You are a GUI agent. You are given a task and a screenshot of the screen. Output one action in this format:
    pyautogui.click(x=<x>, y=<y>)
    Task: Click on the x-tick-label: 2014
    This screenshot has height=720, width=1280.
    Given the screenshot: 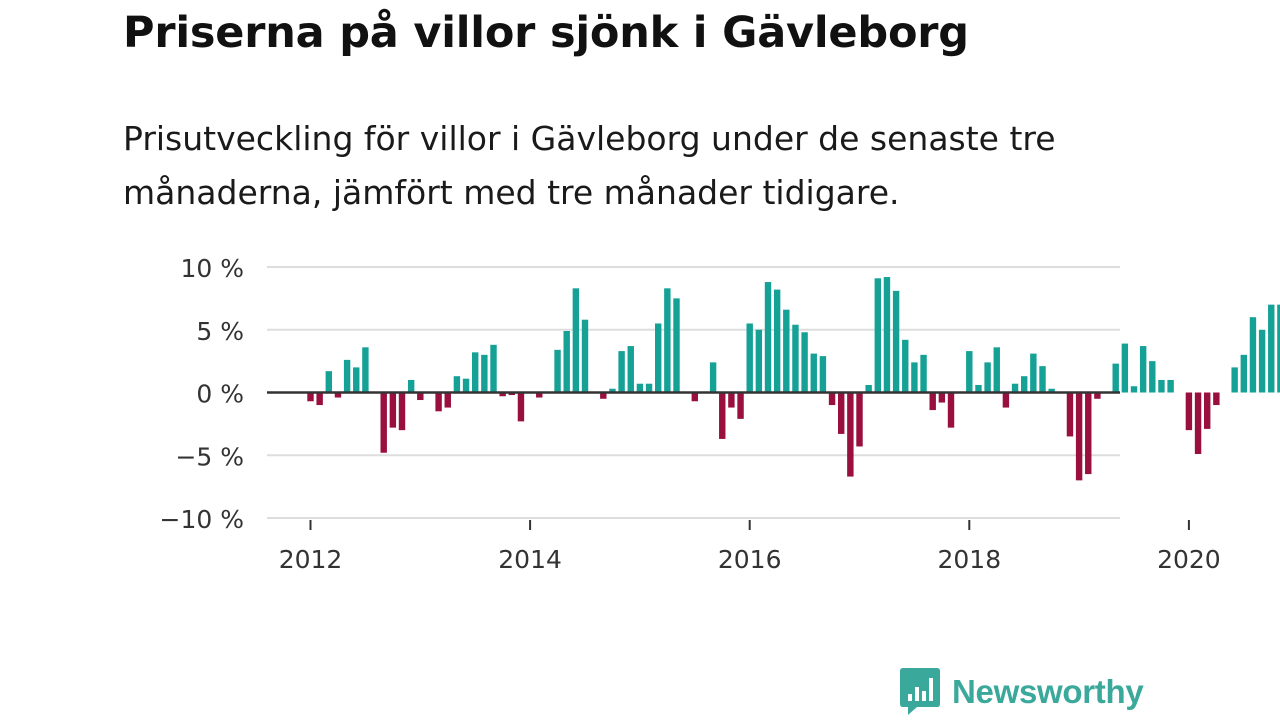 What is the action you would take?
    pyautogui.click(x=530, y=559)
    